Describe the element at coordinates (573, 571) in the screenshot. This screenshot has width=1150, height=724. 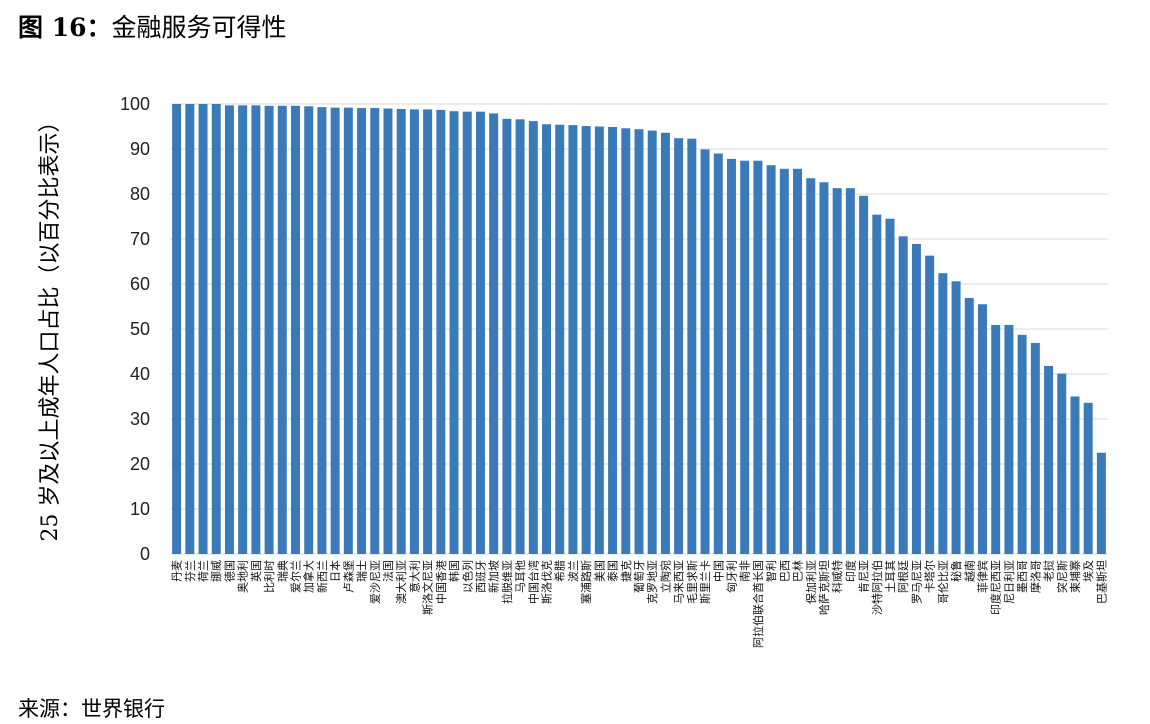
I see `x-tick-label: 波兰` at that location.